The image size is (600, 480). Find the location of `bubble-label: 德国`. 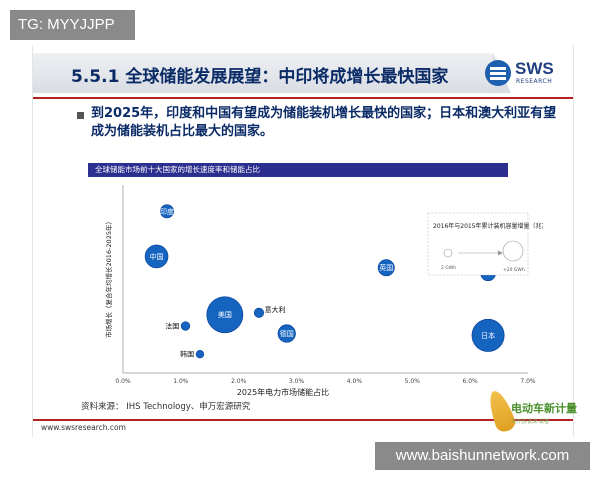

bubble-label: 德国 is located at coordinates (287, 333).